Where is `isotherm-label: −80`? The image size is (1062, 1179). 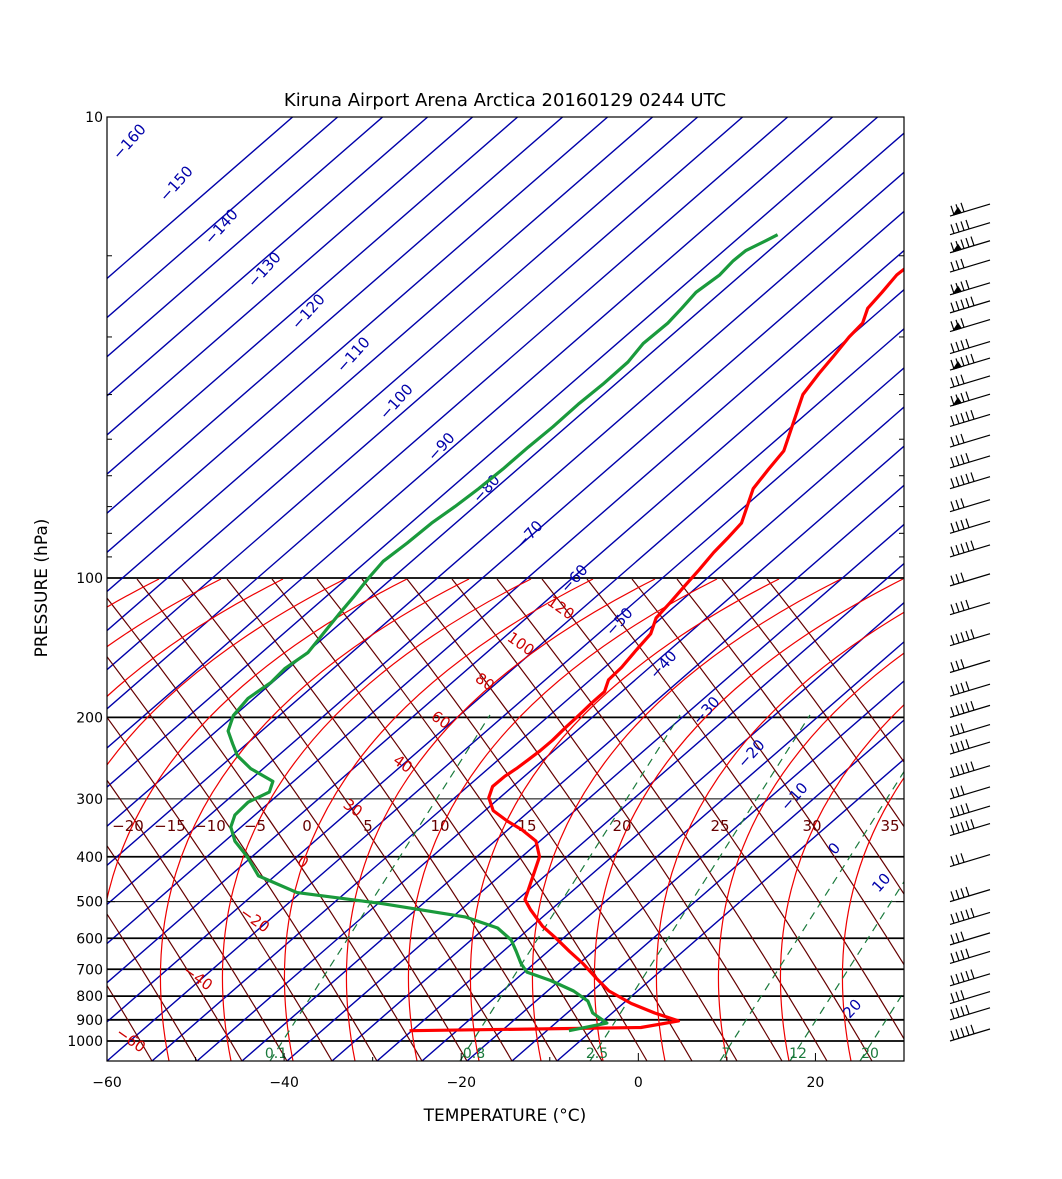 isotherm-label: −80 is located at coordinates (486, 489).